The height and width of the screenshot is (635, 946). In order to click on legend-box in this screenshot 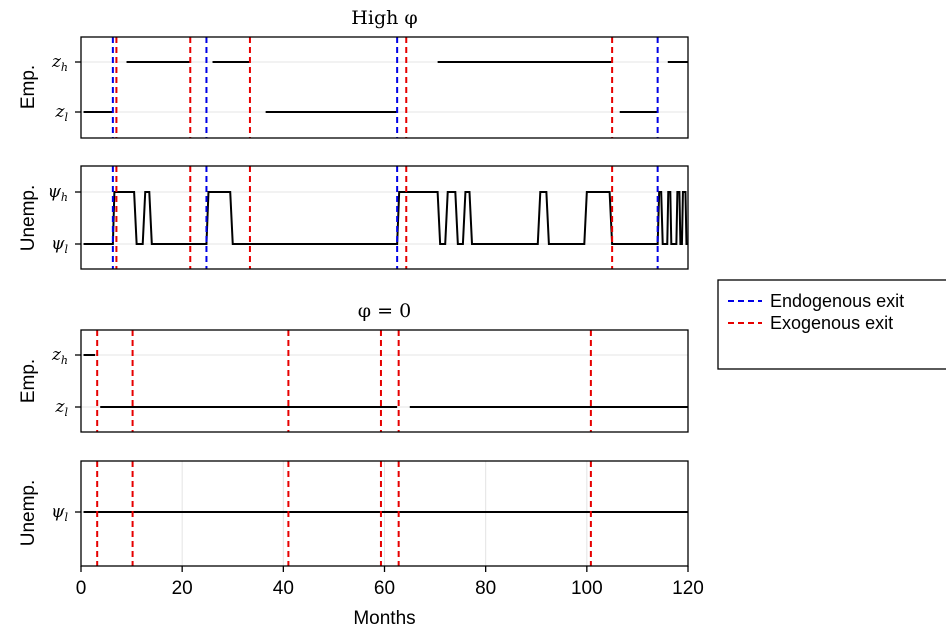, I will do `click(831, 324)`.